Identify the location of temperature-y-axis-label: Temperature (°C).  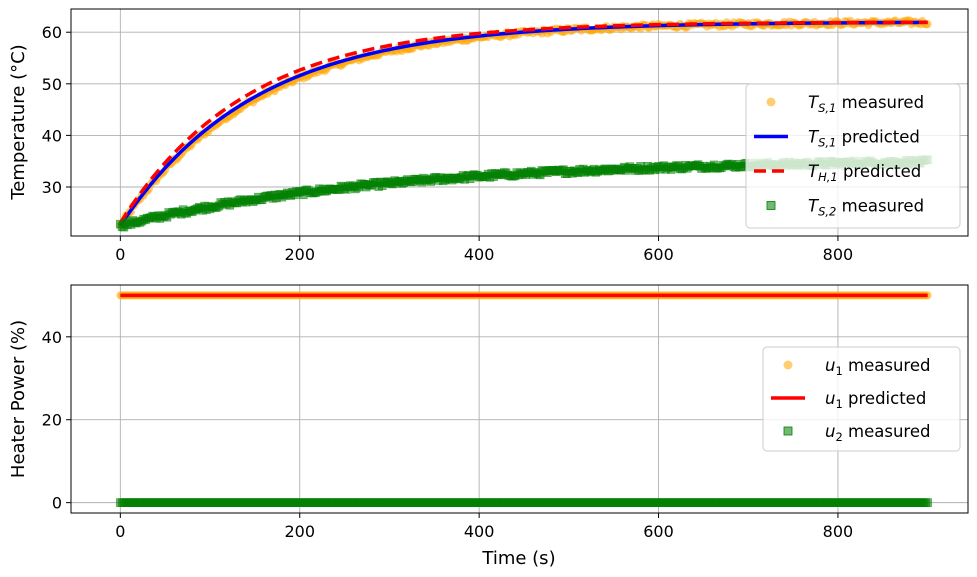
(18, 122).